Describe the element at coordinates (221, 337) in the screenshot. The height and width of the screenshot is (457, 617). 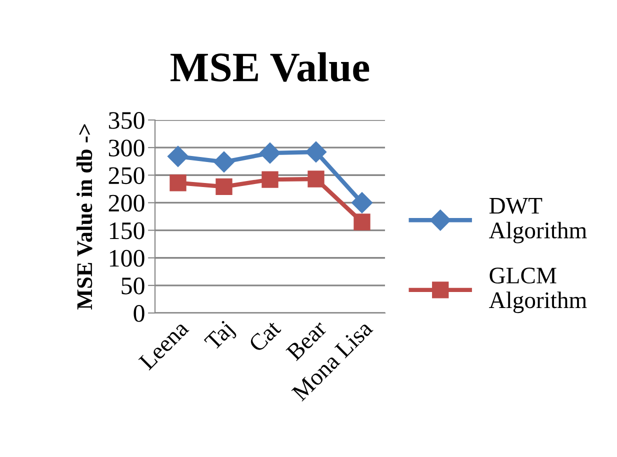
I see `x-tick-label: Taj` at that location.